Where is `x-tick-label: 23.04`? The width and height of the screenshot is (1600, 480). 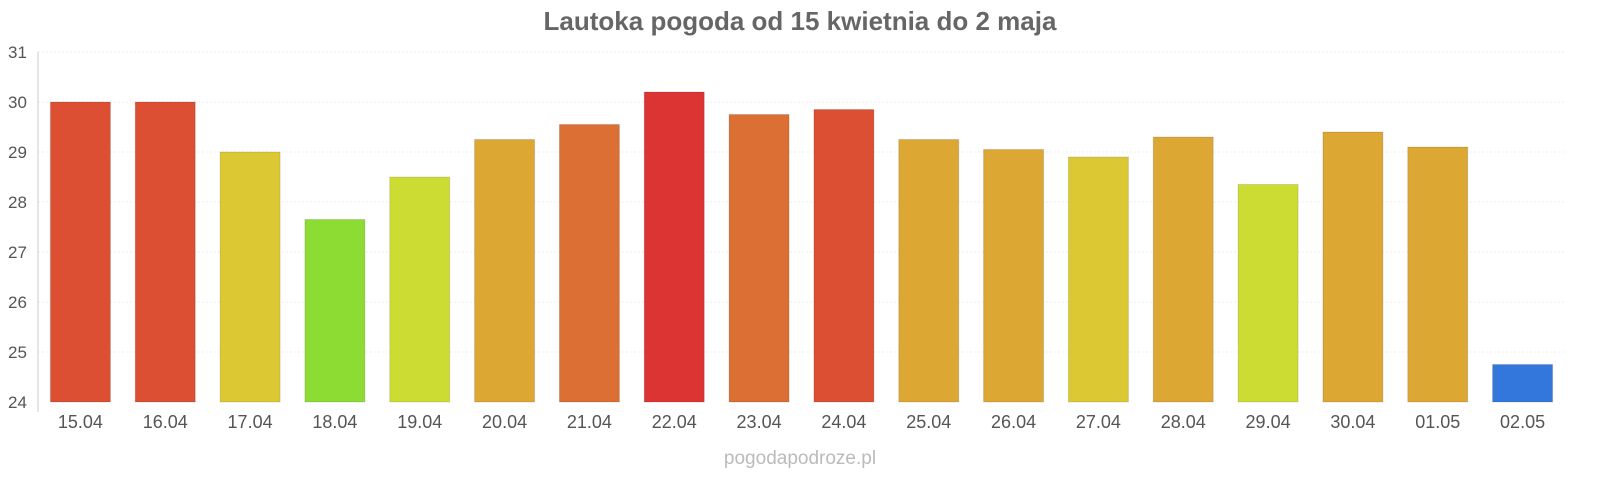
x-tick-label: 23.04 is located at coordinates (759, 422).